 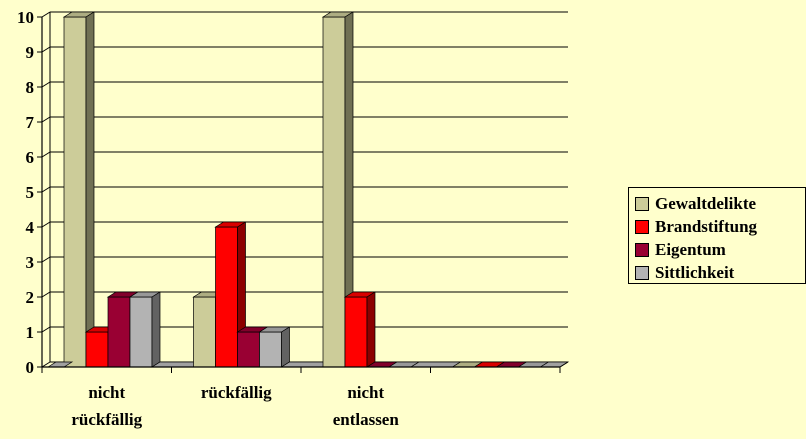 I want to click on x-category-label: entlassen, so click(x=366, y=419).